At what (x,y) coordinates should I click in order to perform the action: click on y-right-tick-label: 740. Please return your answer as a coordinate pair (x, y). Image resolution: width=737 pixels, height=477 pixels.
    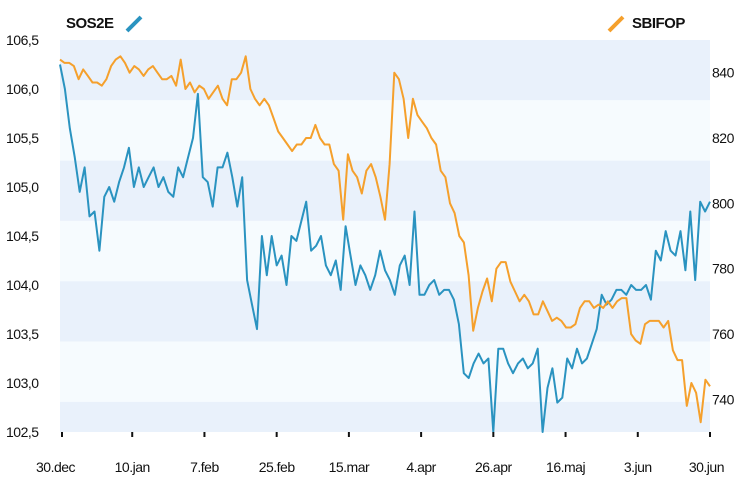
    Looking at the image, I should click on (723, 399).